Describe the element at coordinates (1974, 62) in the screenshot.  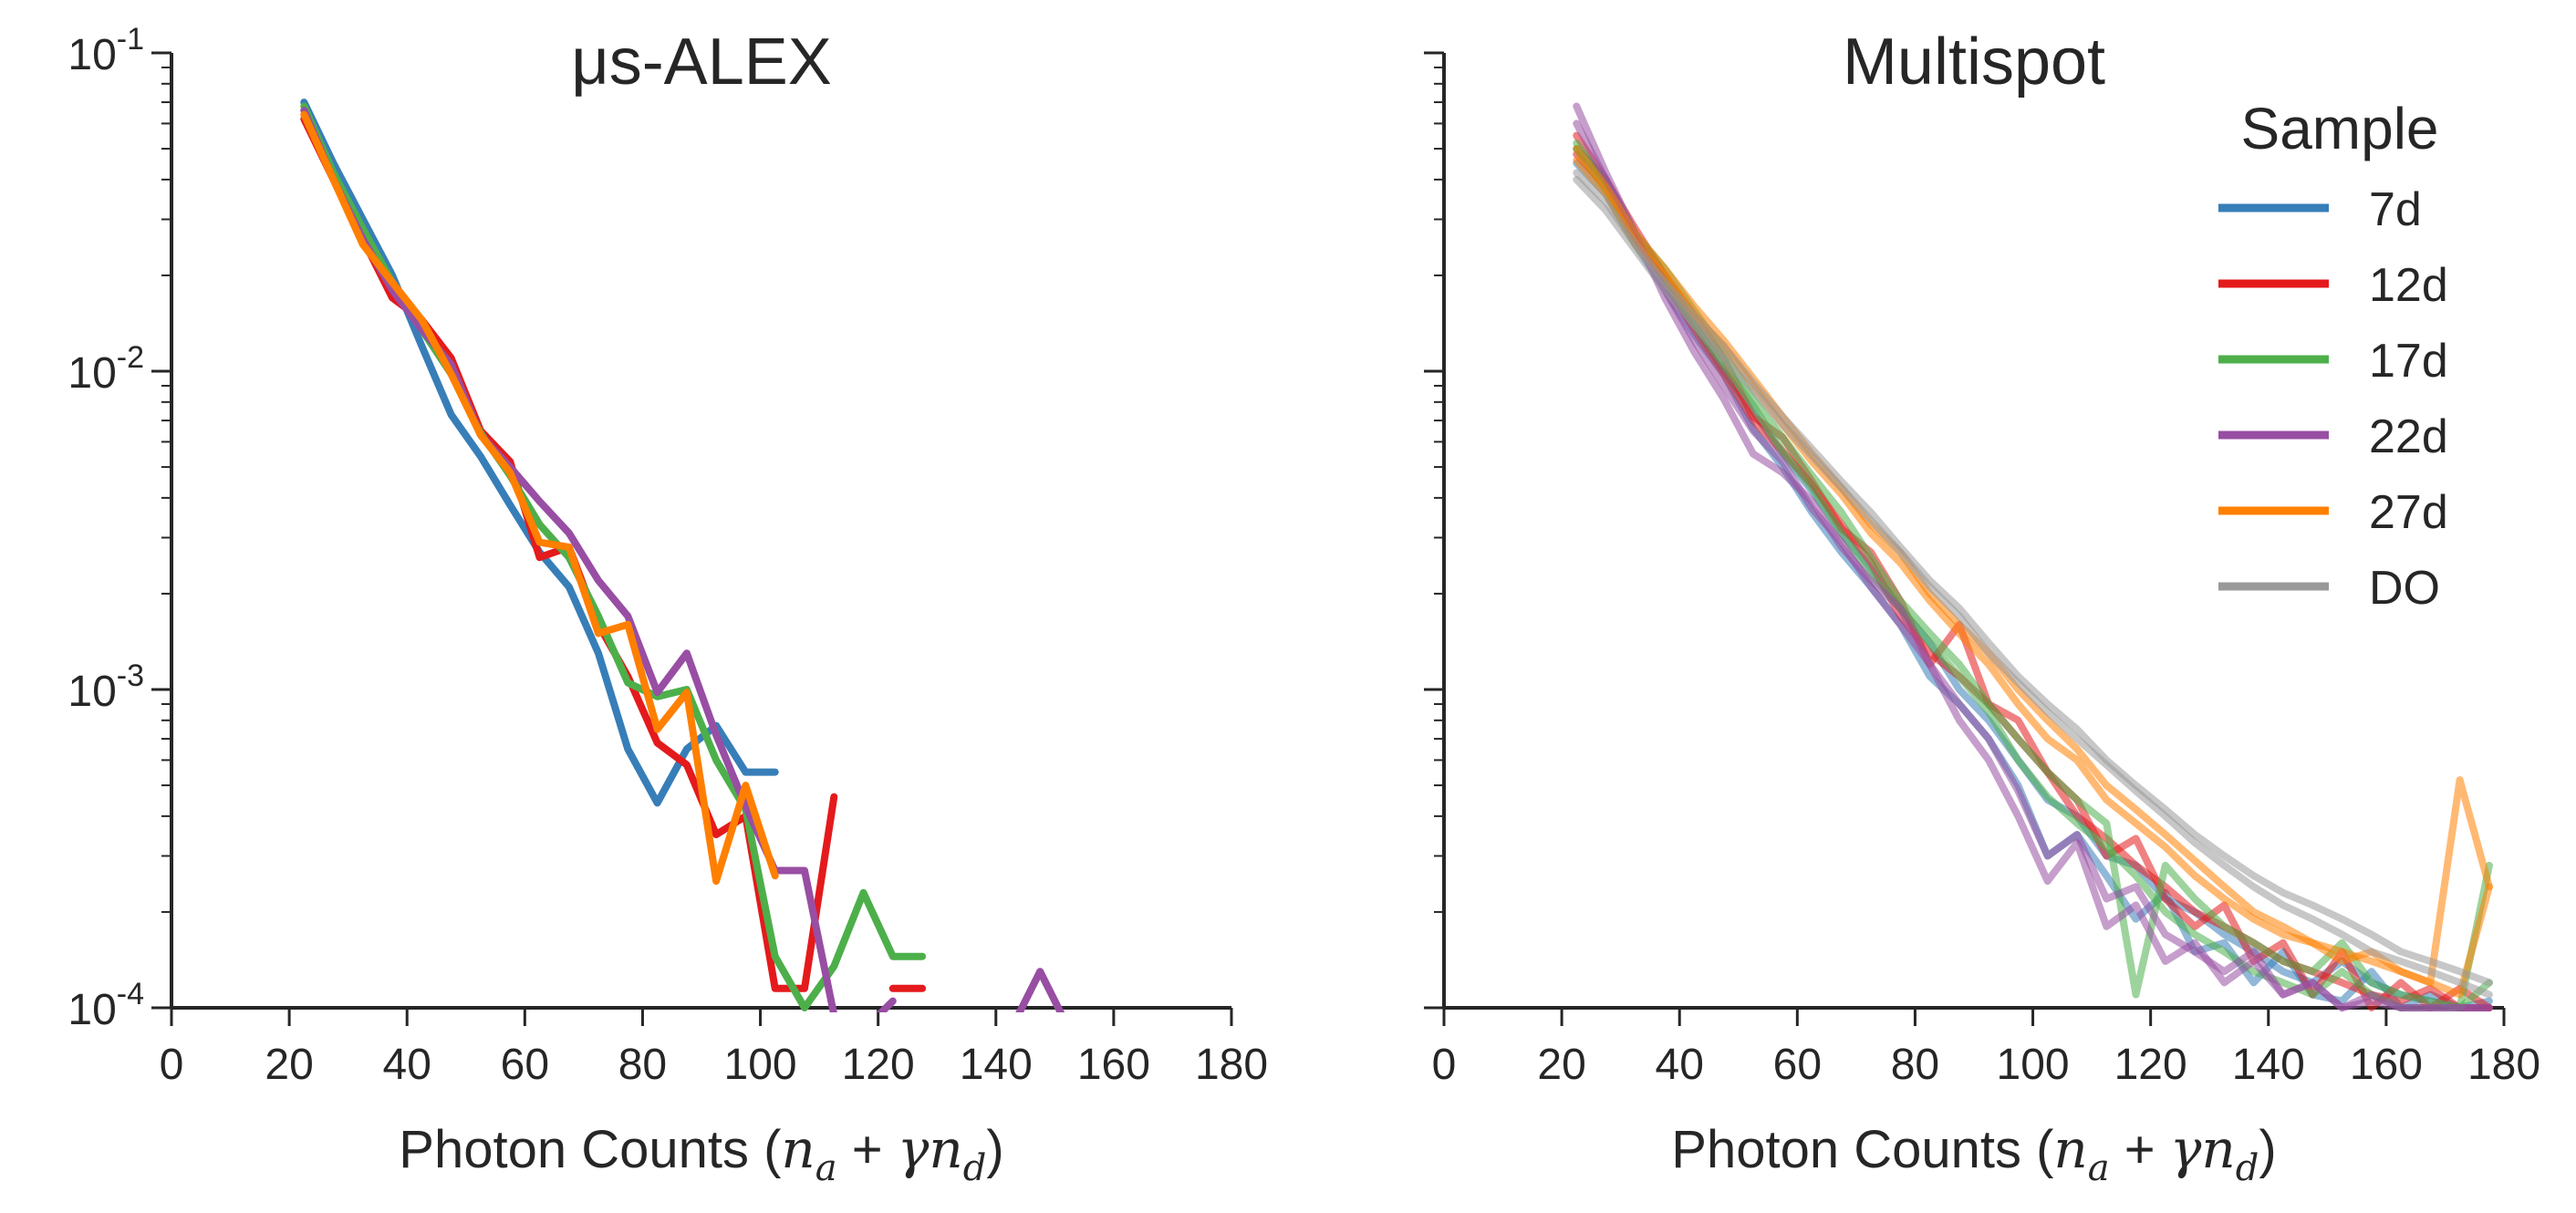
I see `chart-title: Multispot` at that location.